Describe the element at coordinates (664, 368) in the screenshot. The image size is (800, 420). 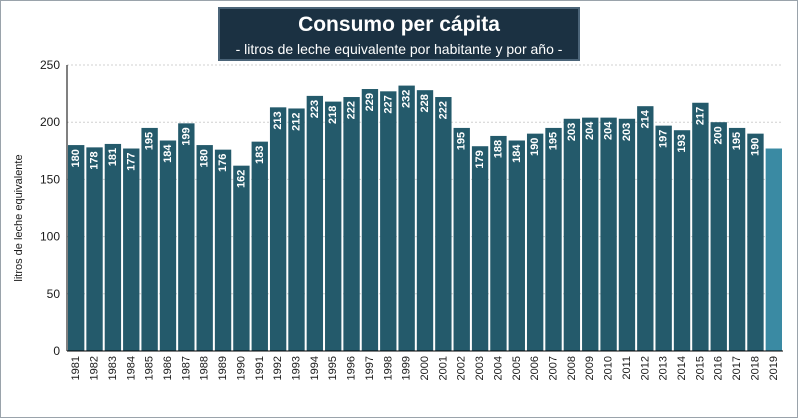
I see `x-tick-label: 2013` at that location.